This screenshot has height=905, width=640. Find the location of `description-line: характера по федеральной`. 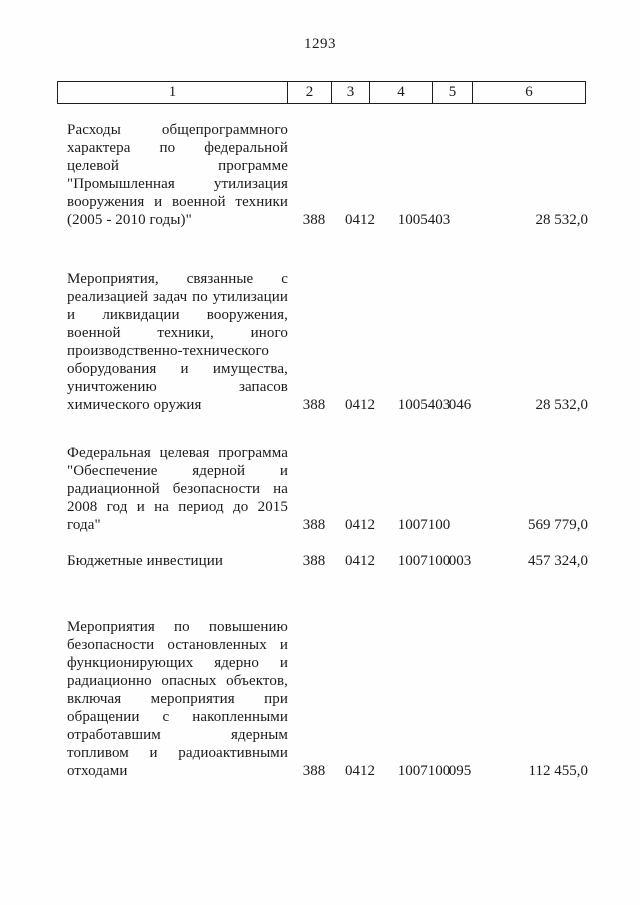

description-line: характера по федеральной is located at coordinates (177, 148).